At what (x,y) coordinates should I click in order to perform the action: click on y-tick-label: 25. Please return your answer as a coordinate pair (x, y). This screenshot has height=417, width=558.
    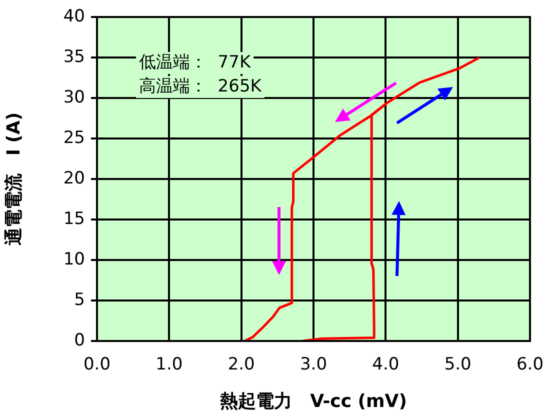
    Looking at the image, I should click on (74, 138).